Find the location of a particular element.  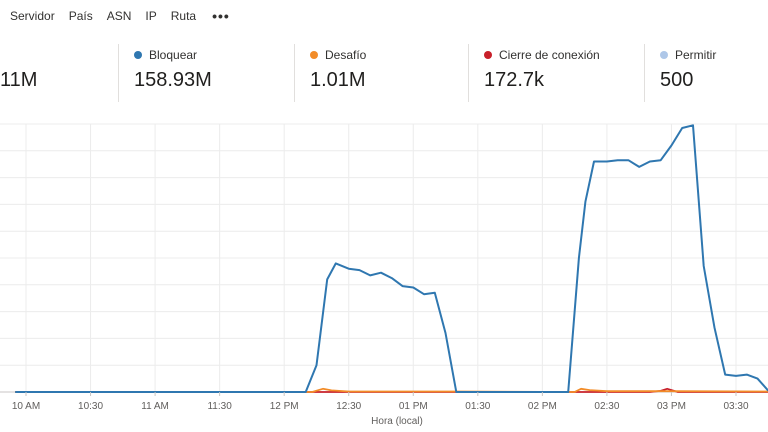

x-tick-label: 03 PM is located at coordinates (671, 406).